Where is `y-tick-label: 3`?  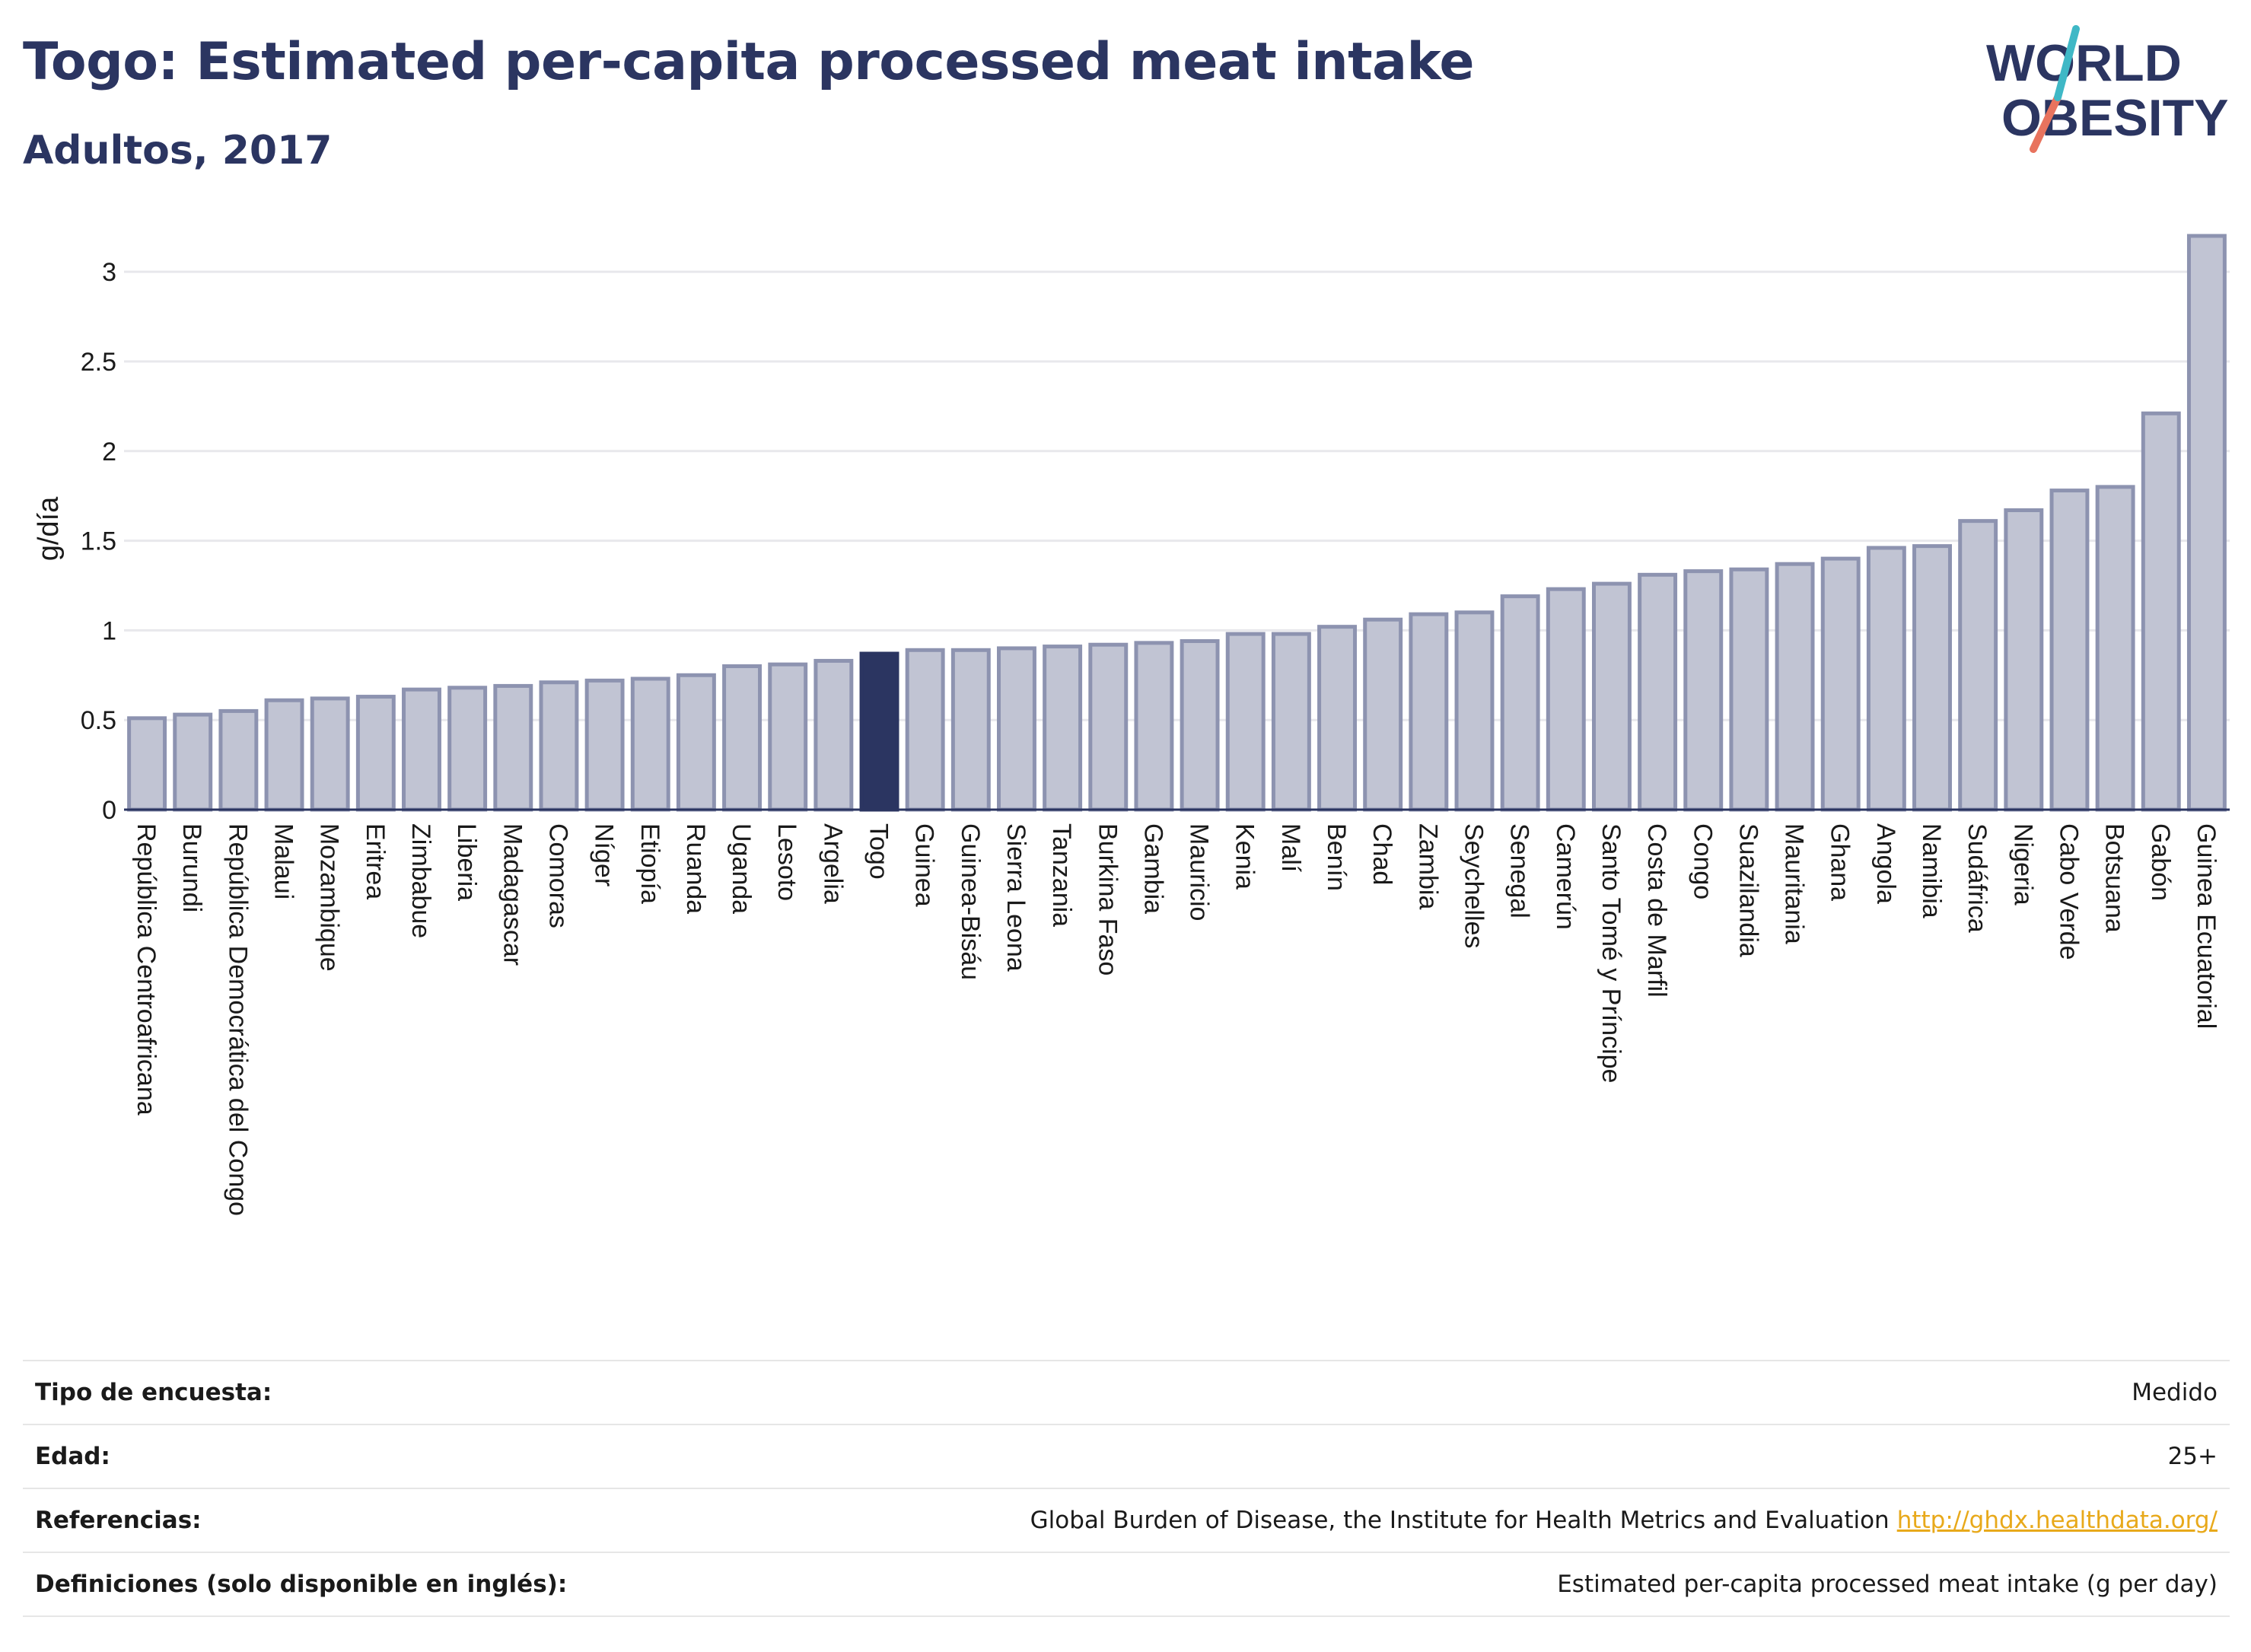
y-tick-label: 3 is located at coordinates (109, 272).